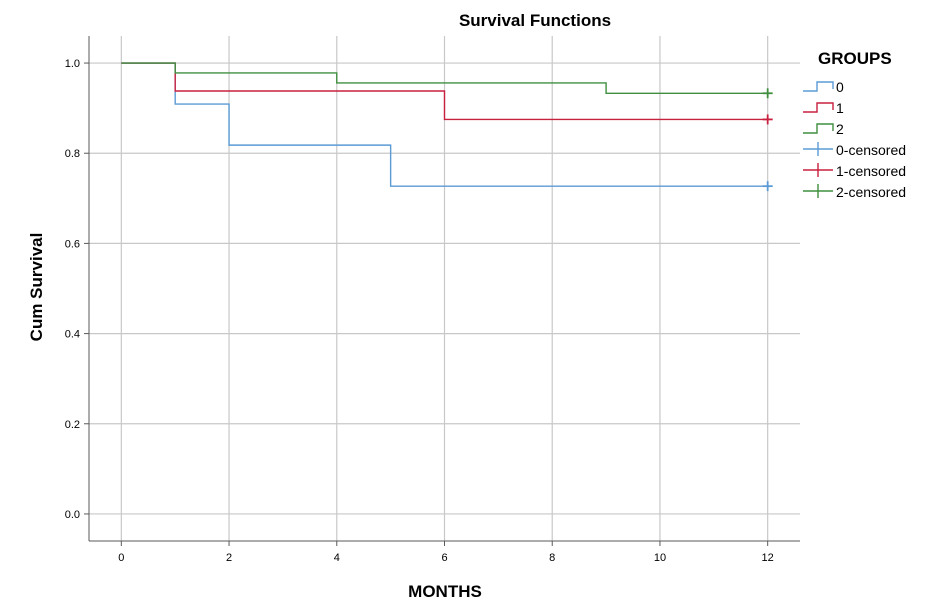  I want to click on legend-label-0: 0, so click(840, 87).